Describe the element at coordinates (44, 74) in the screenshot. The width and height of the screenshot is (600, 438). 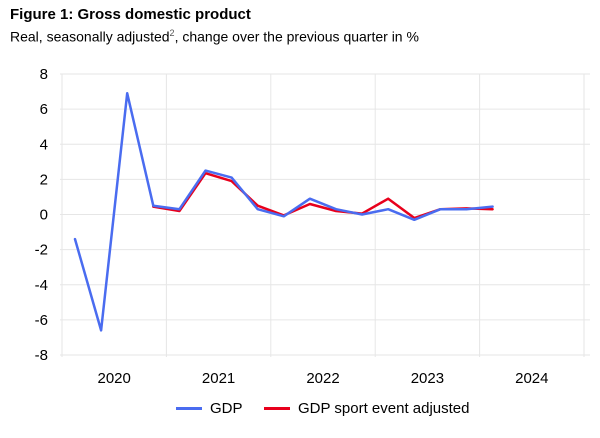
I see `y-tick-label: 8` at that location.